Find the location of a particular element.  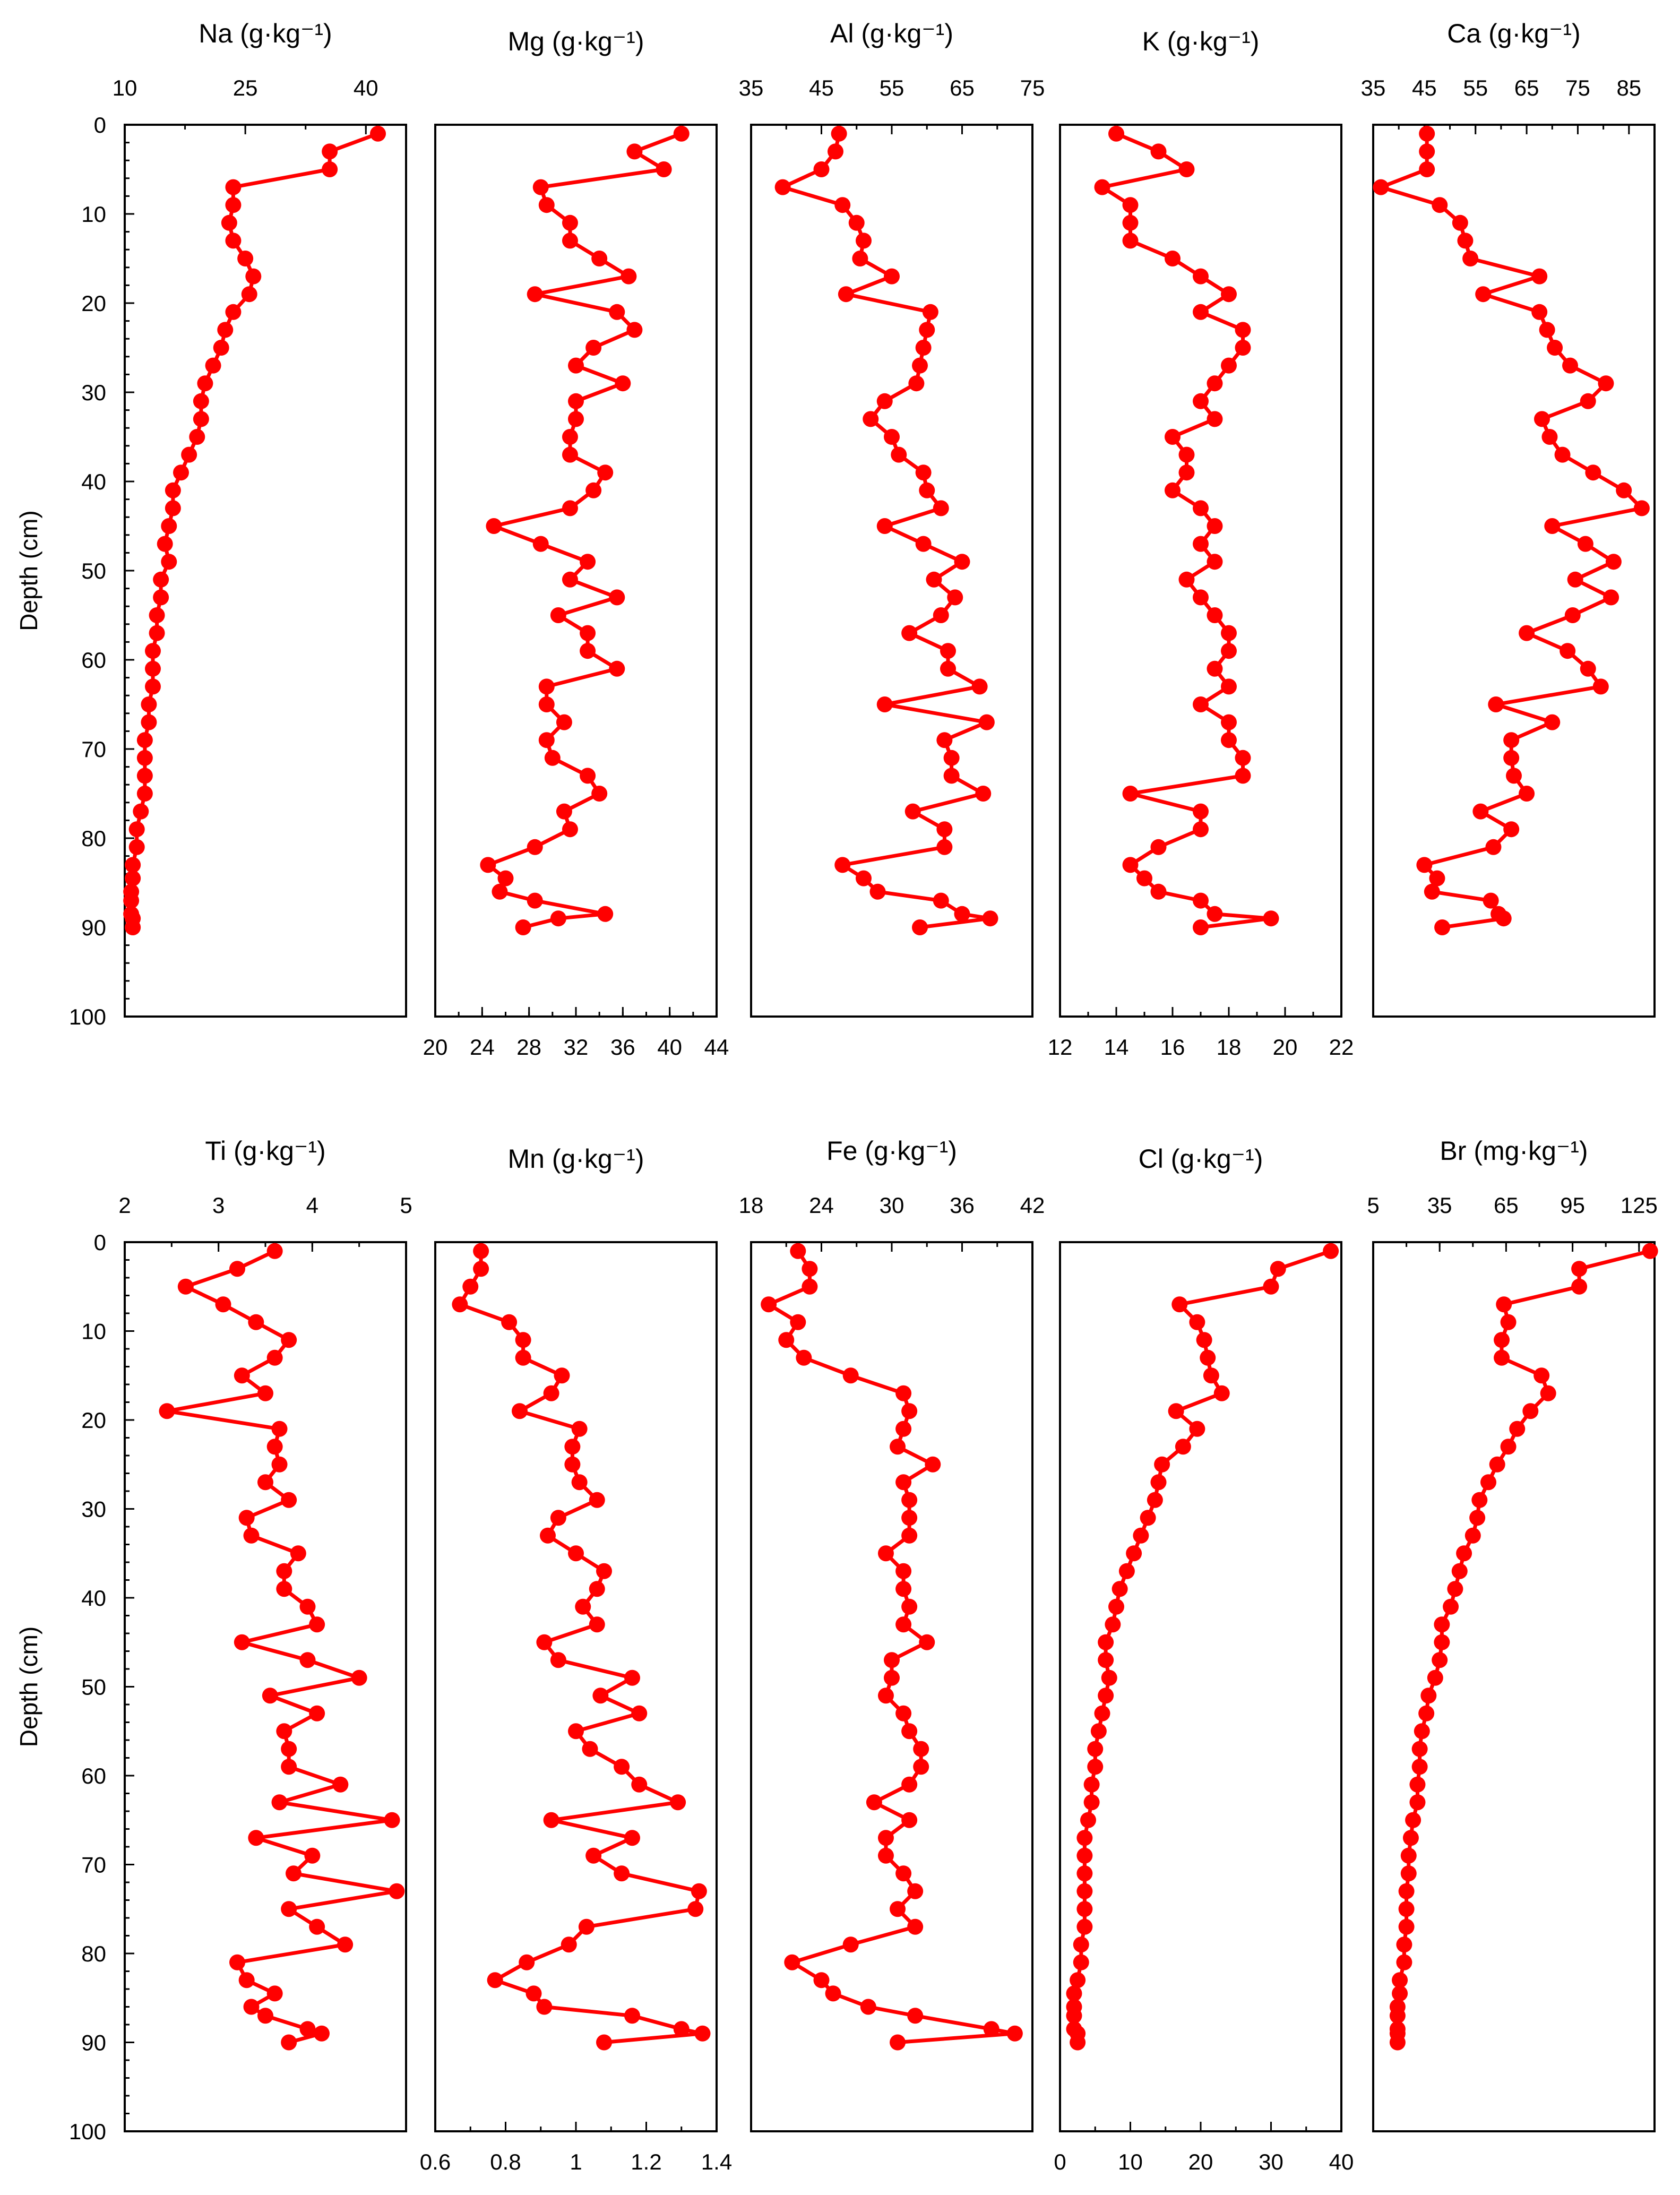

panel-title-ca: Ca (g·kg⁻¹) is located at coordinates (1513, 33).